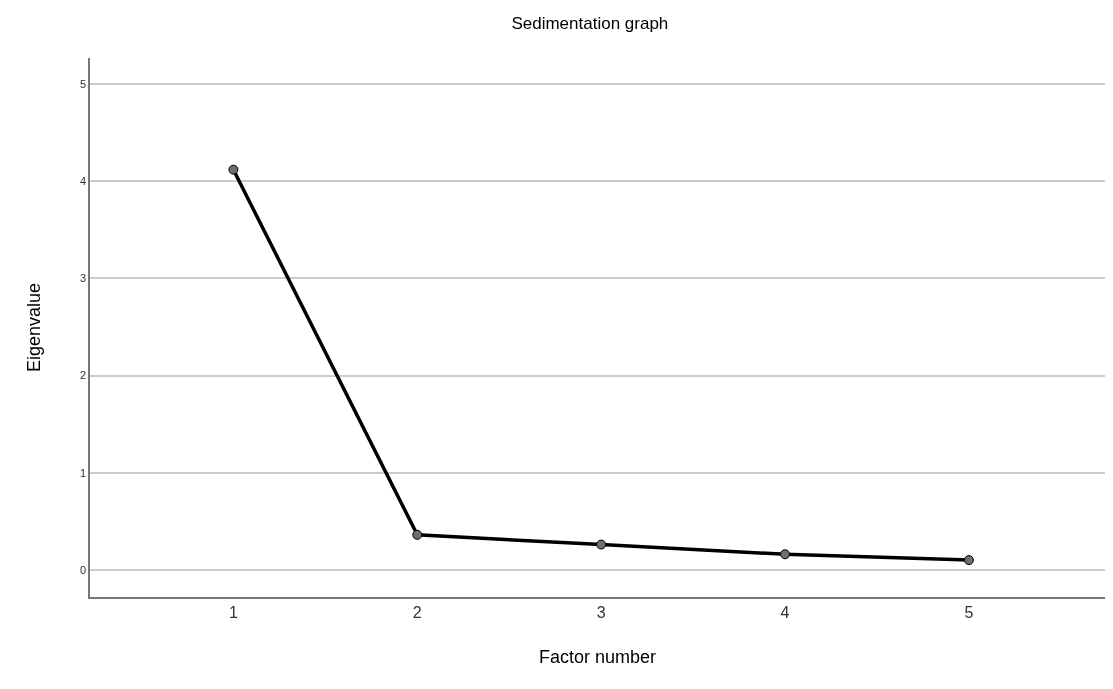  Describe the element at coordinates (785, 612) in the screenshot. I see `x-tick-label: 4` at that location.